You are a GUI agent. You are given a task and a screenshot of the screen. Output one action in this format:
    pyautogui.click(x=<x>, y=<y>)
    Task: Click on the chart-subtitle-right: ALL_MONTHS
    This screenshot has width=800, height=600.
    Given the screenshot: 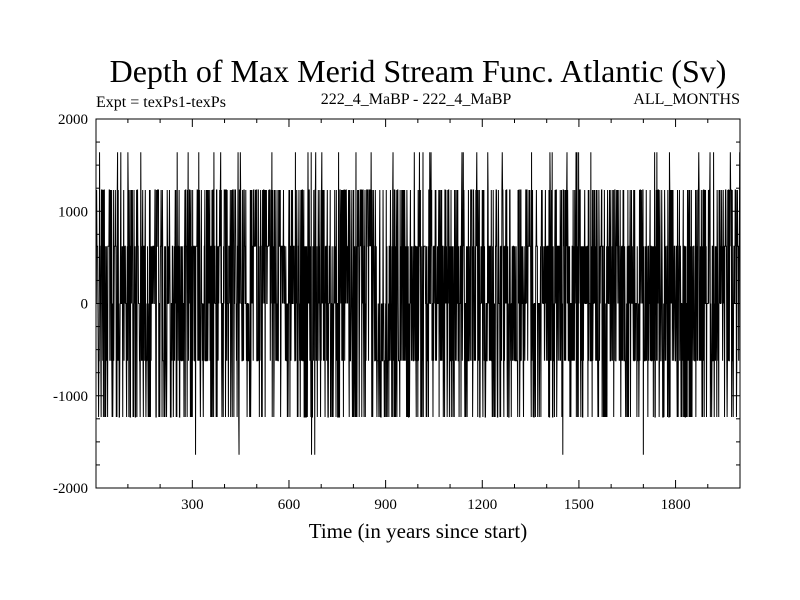 What is the action you would take?
    pyautogui.click(x=686, y=99)
    